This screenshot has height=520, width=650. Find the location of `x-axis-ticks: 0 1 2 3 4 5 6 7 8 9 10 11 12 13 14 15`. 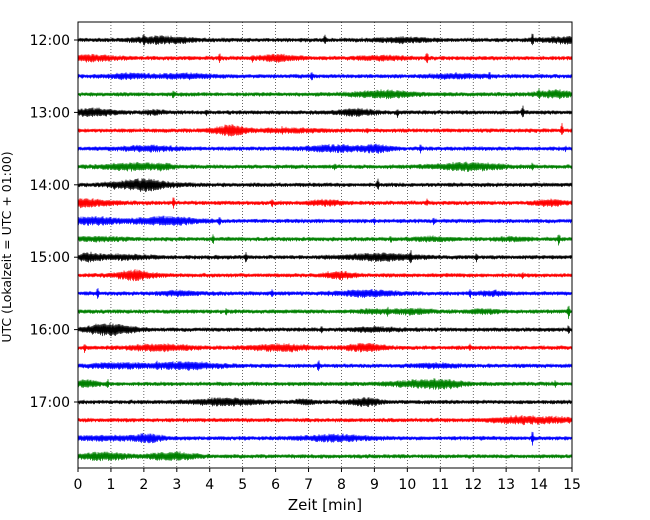

x-axis-ticks: 0 1 2 3 4 5 6 7 8 9 10 11 12 13 14 15 is located at coordinates (327, 480).